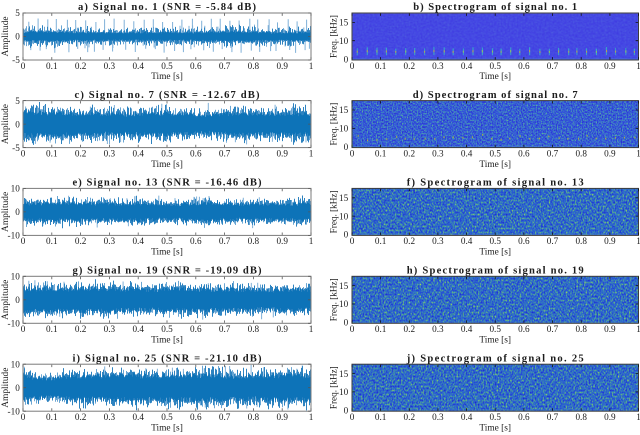 This screenshot has height=435, width=640. Describe the element at coordinates (167, 183) in the screenshot. I see `svg-text:e) Signal no. 13 (SNR = -16.46: e) Signal no. 13 (SNR = -16.46 dB)` at that location.